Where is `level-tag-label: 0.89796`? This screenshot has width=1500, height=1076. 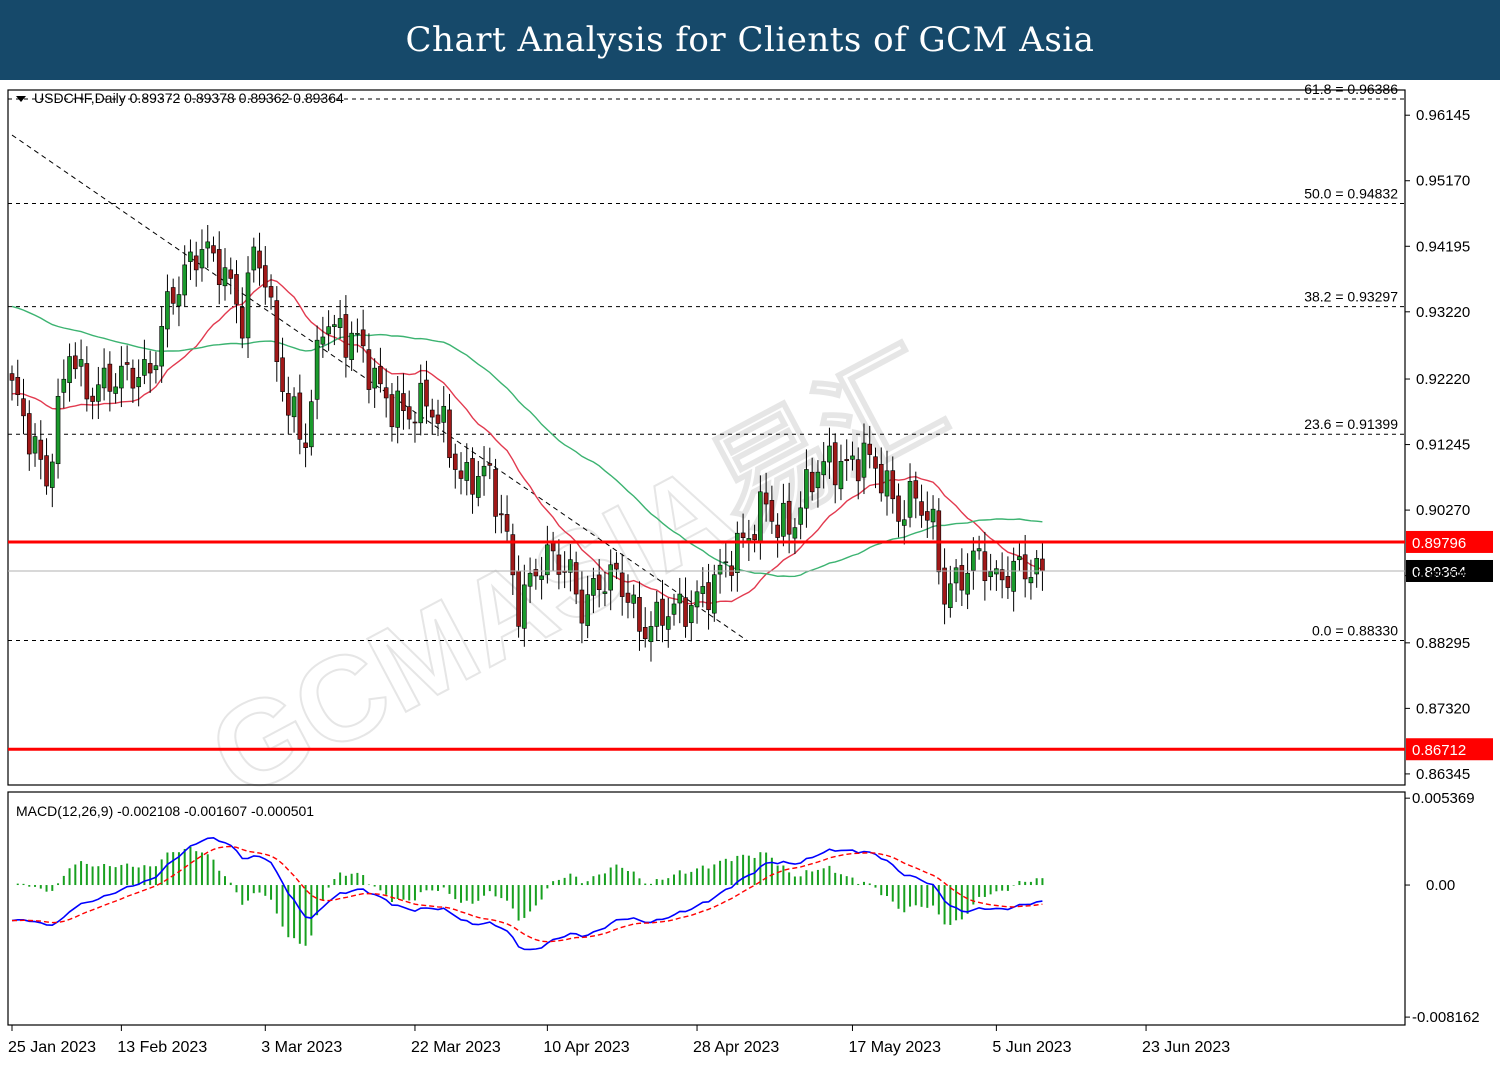 level-tag-label: 0.89796 is located at coordinates (1439, 543).